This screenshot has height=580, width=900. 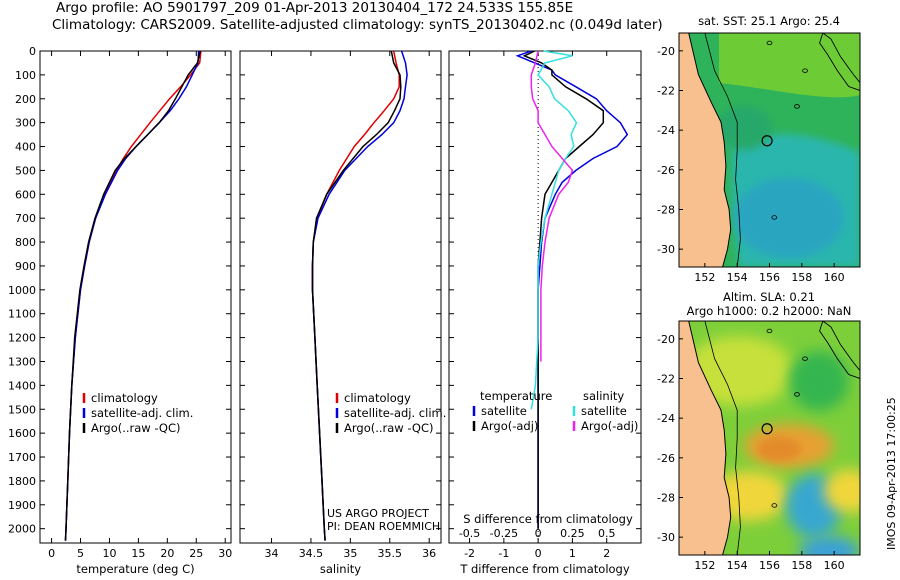 What do you see at coordinates (704, 565) in the screenshot?
I see `map-x-tick-label: 152` at bounding box center [704, 565].